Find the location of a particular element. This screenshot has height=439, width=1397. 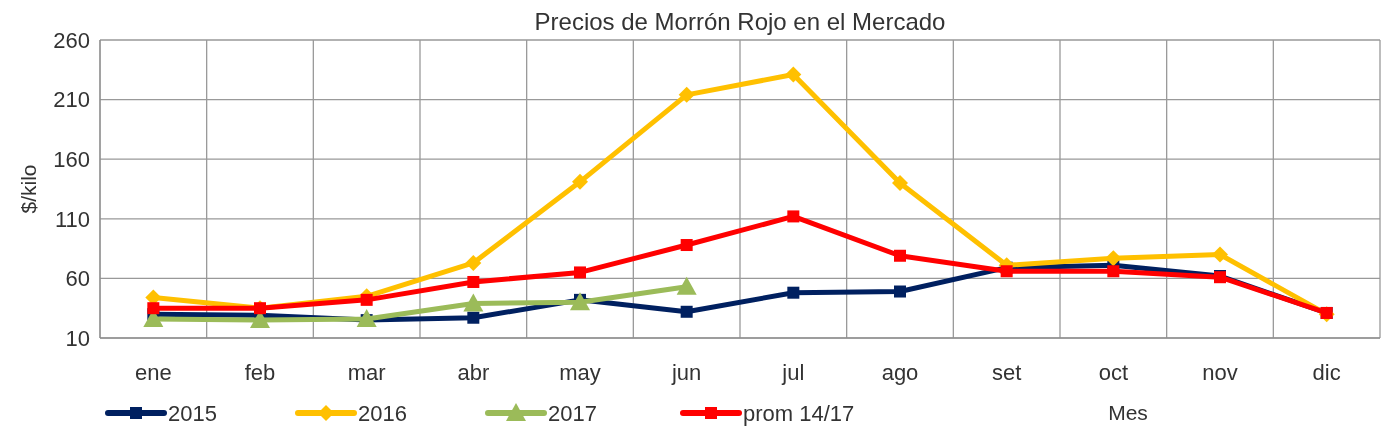

y-tick-label: 10 is located at coordinates (77, 338).